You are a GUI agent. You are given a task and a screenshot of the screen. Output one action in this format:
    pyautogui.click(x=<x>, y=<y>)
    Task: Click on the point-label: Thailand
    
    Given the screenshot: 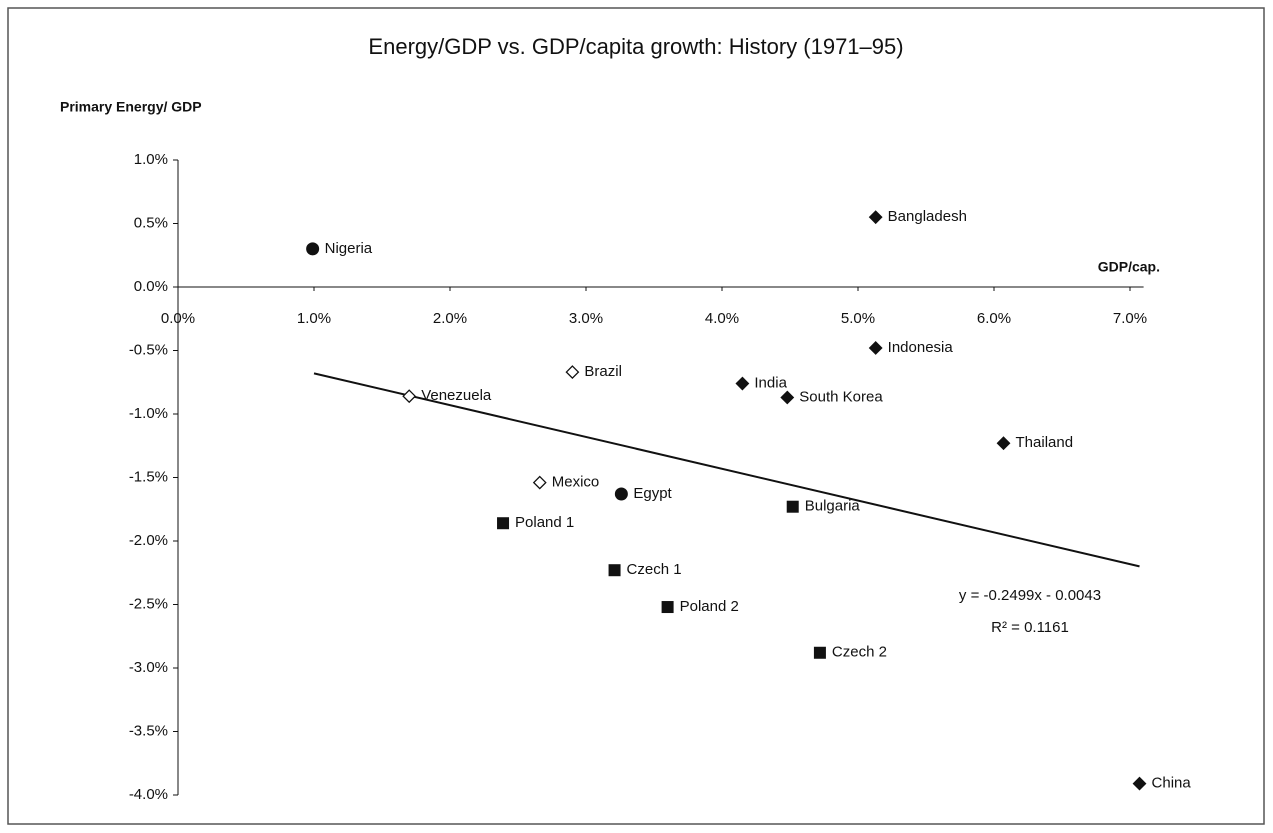 What is the action you would take?
    pyautogui.click(x=1045, y=442)
    